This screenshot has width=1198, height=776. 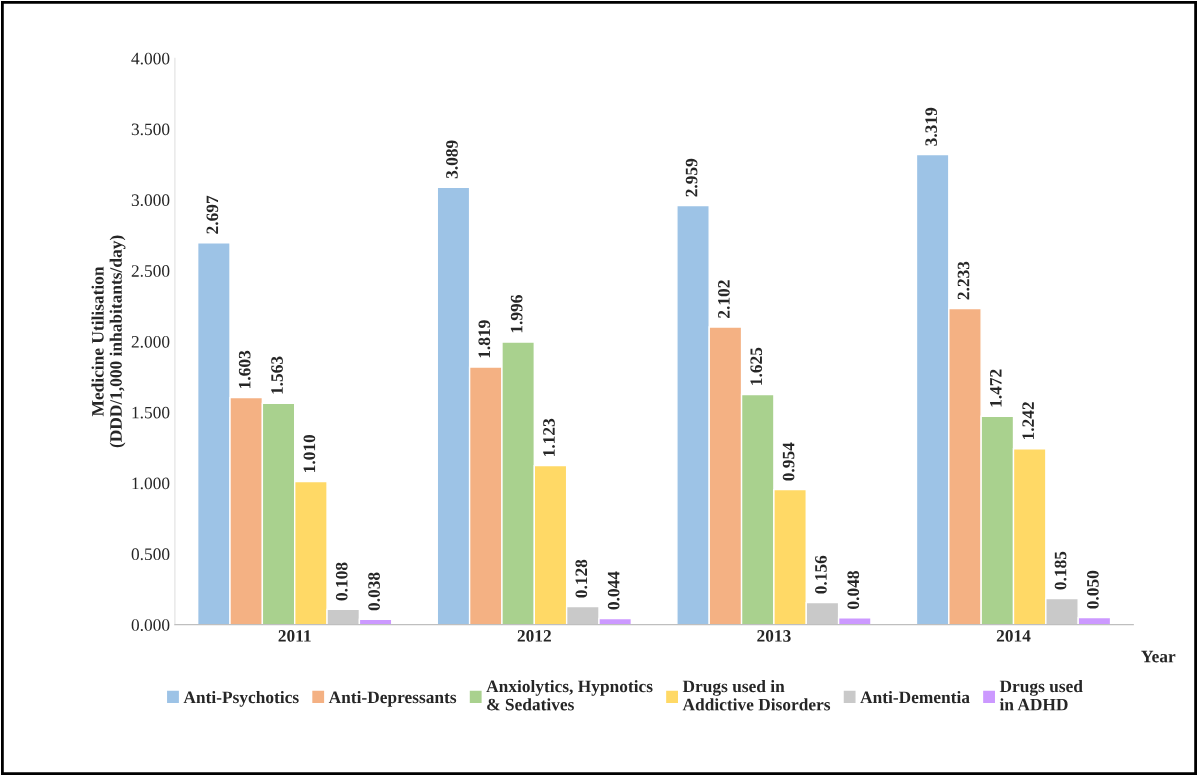 What do you see at coordinates (788, 461) in the screenshot?
I see `data-label: 0.954` at bounding box center [788, 461].